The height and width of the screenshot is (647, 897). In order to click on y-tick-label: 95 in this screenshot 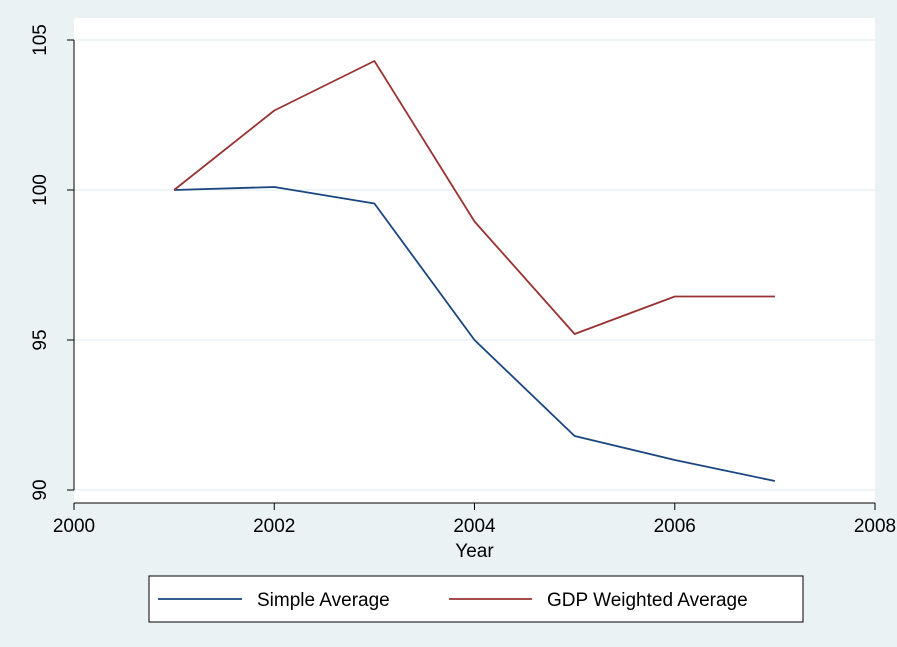, I will do `click(40, 339)`.